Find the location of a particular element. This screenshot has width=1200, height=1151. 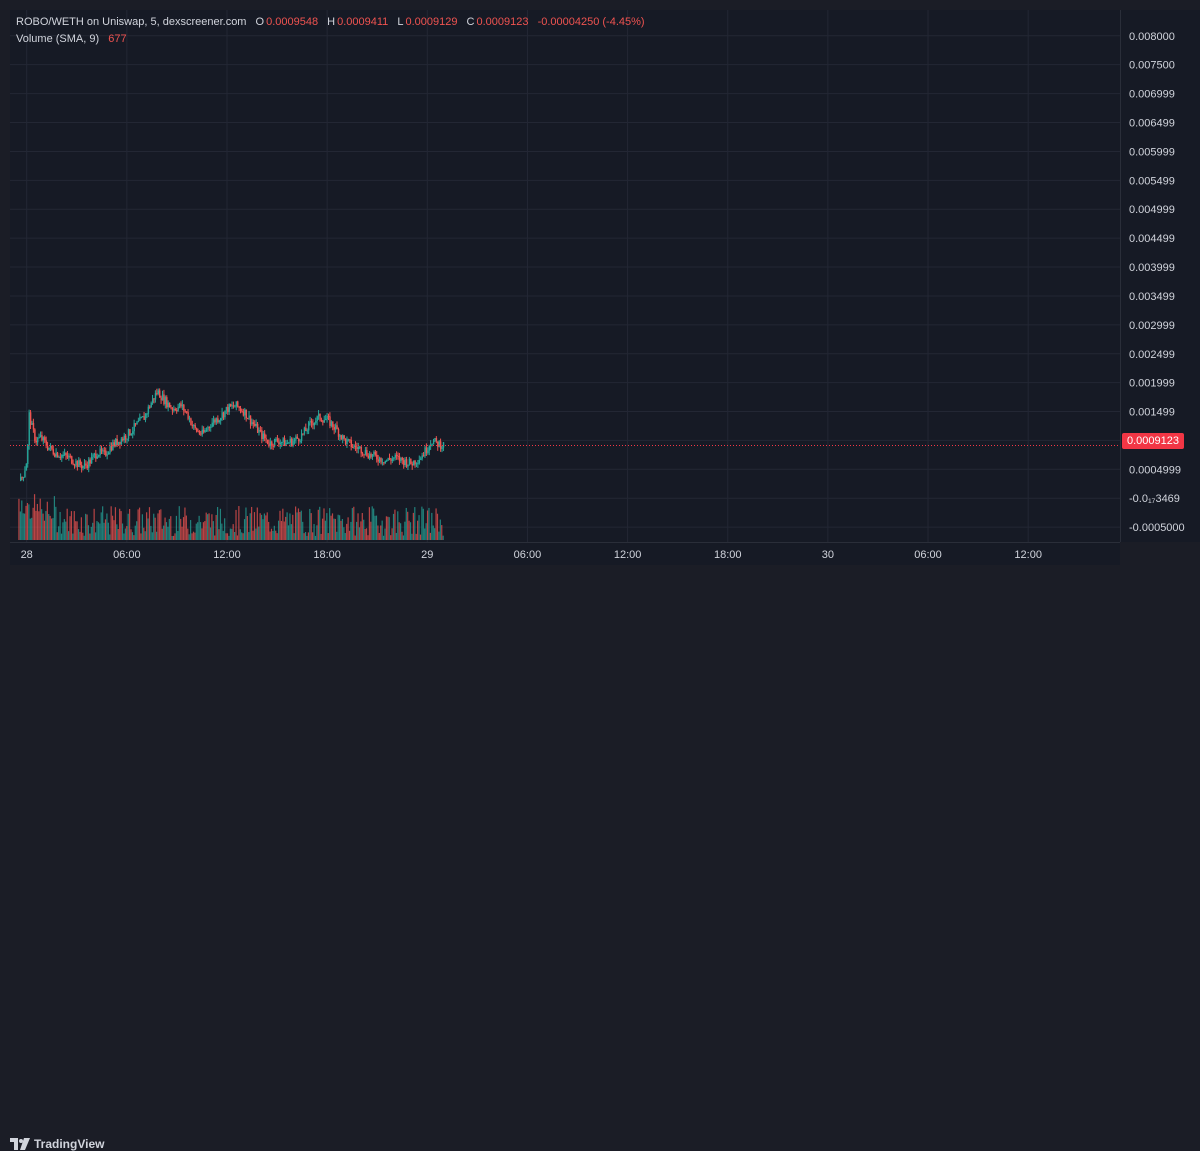

price-tick-label: 0.0004999 is located at coordinates (1155, 470).